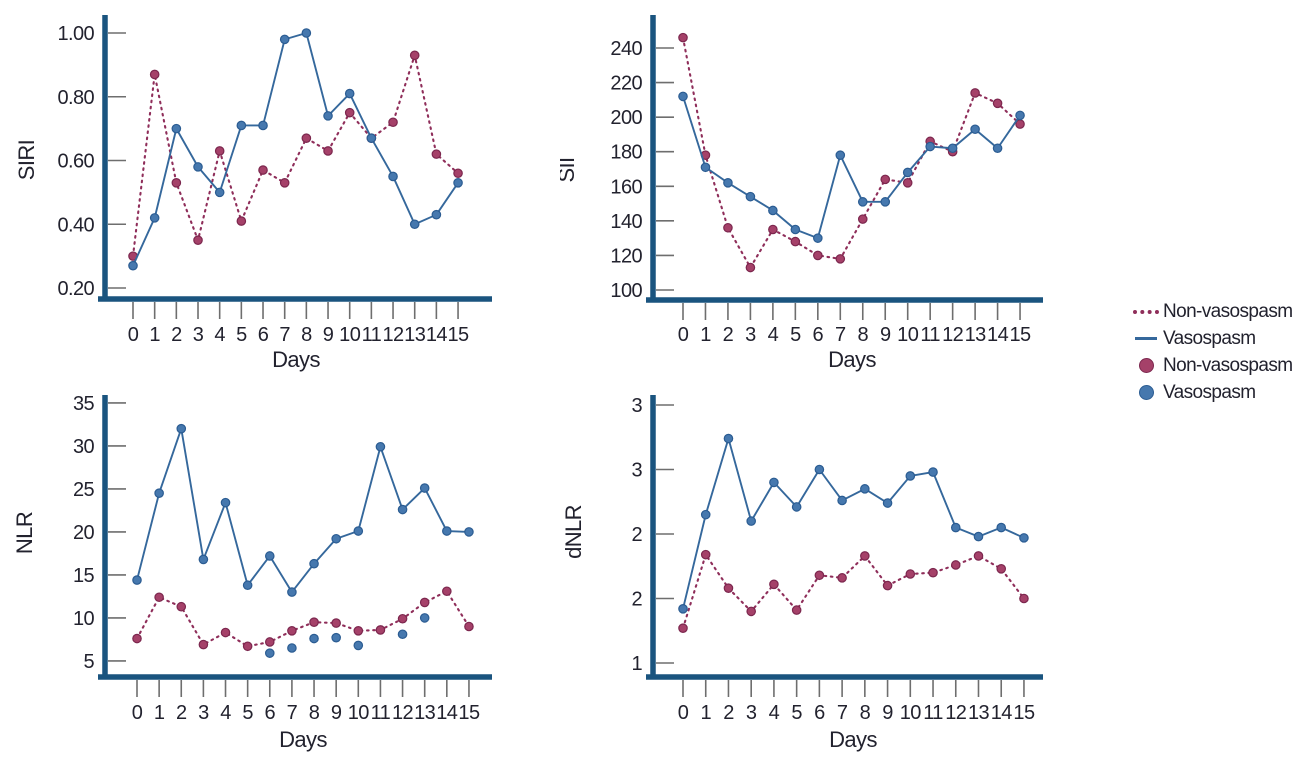 This screenshot has width=1311, height=766. What do you see at coordinates (26, 160) in the screenshot?
I see `y-axis-title: SIRI` at bounding box center [26, 160].